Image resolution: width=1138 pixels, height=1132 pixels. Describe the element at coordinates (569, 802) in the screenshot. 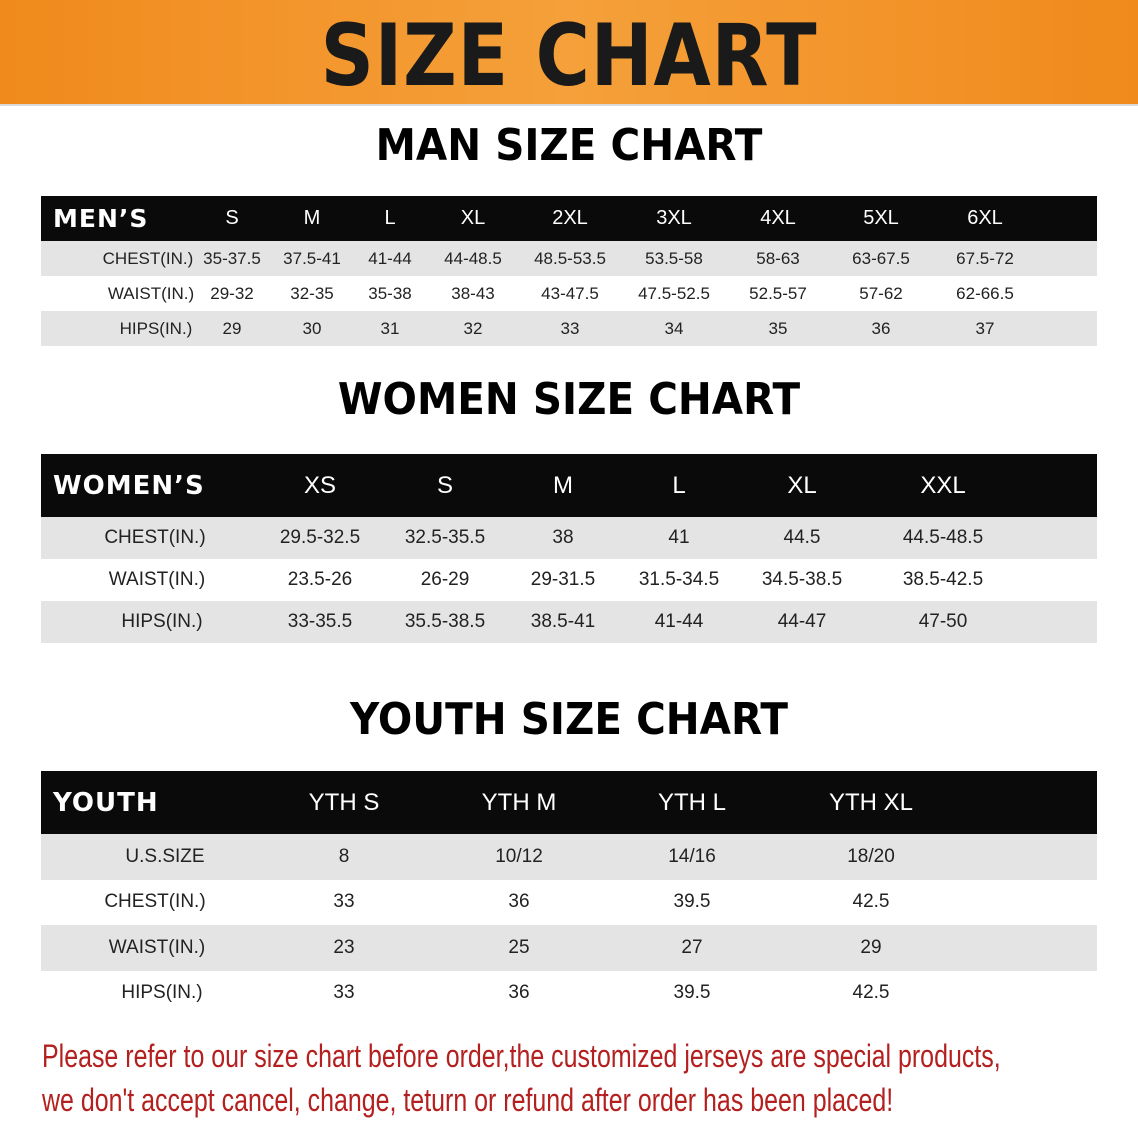

I see `youth-header-row: YOUTH YTH S YTH M YTH L YTH XL` at that location.